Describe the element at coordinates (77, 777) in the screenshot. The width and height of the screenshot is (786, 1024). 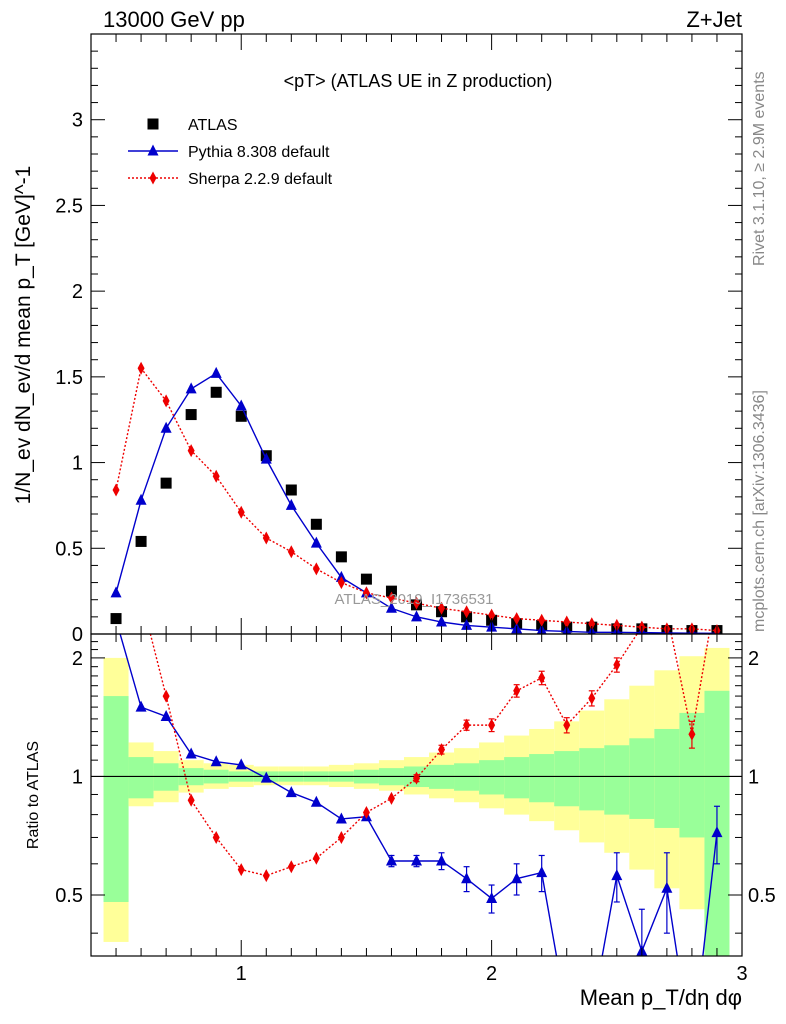
I see `ratio-y-tick-label: 1` at that location.